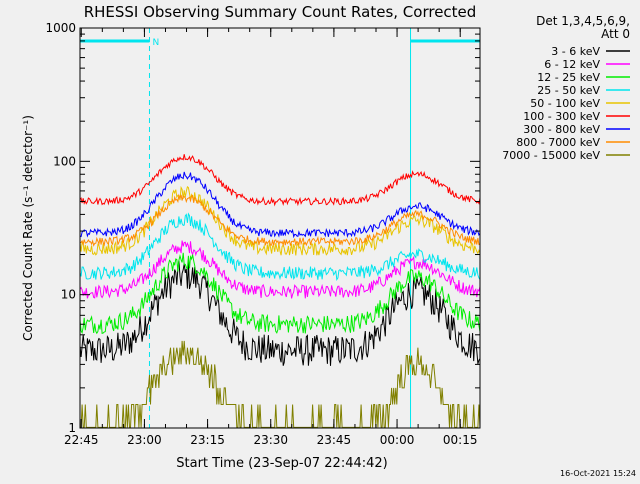  What do you see at coordinates (568, 90) in the screenshot?
I see `legend-label-3: 25 - 50 keV` at bounding box center [568, 90].